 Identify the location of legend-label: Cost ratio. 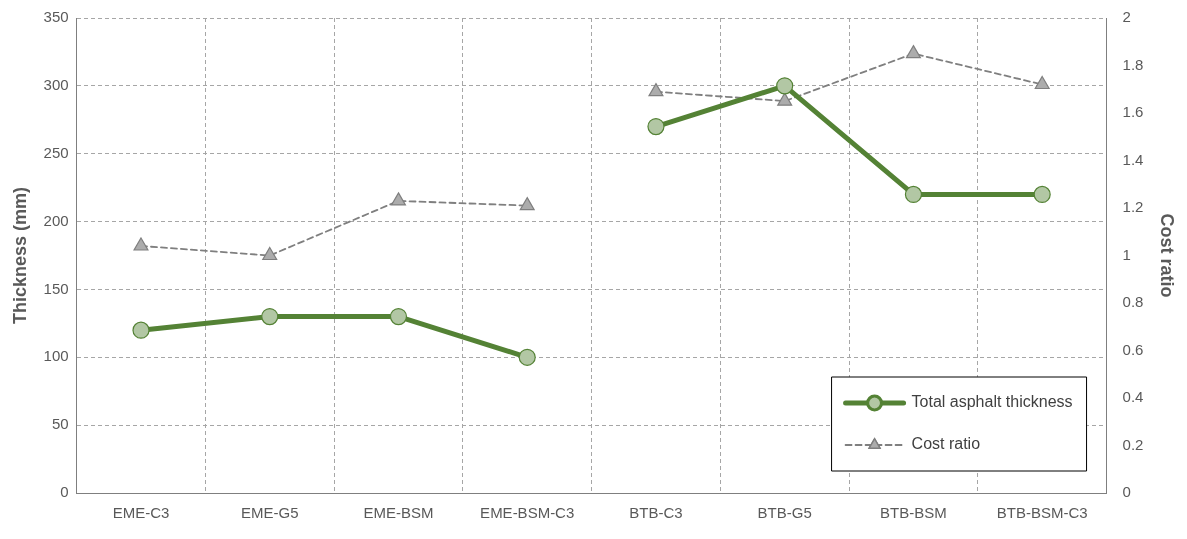
(946, 444).